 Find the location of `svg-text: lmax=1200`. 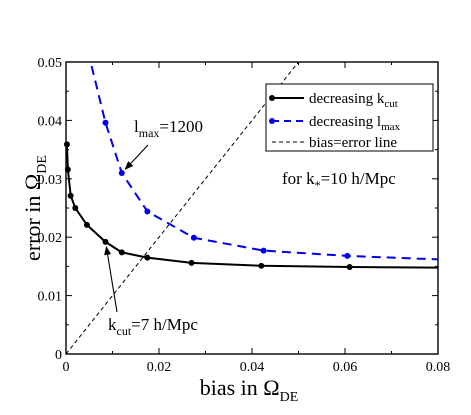

svg-text: lmax=1200 is located at coordinates (168, 128).